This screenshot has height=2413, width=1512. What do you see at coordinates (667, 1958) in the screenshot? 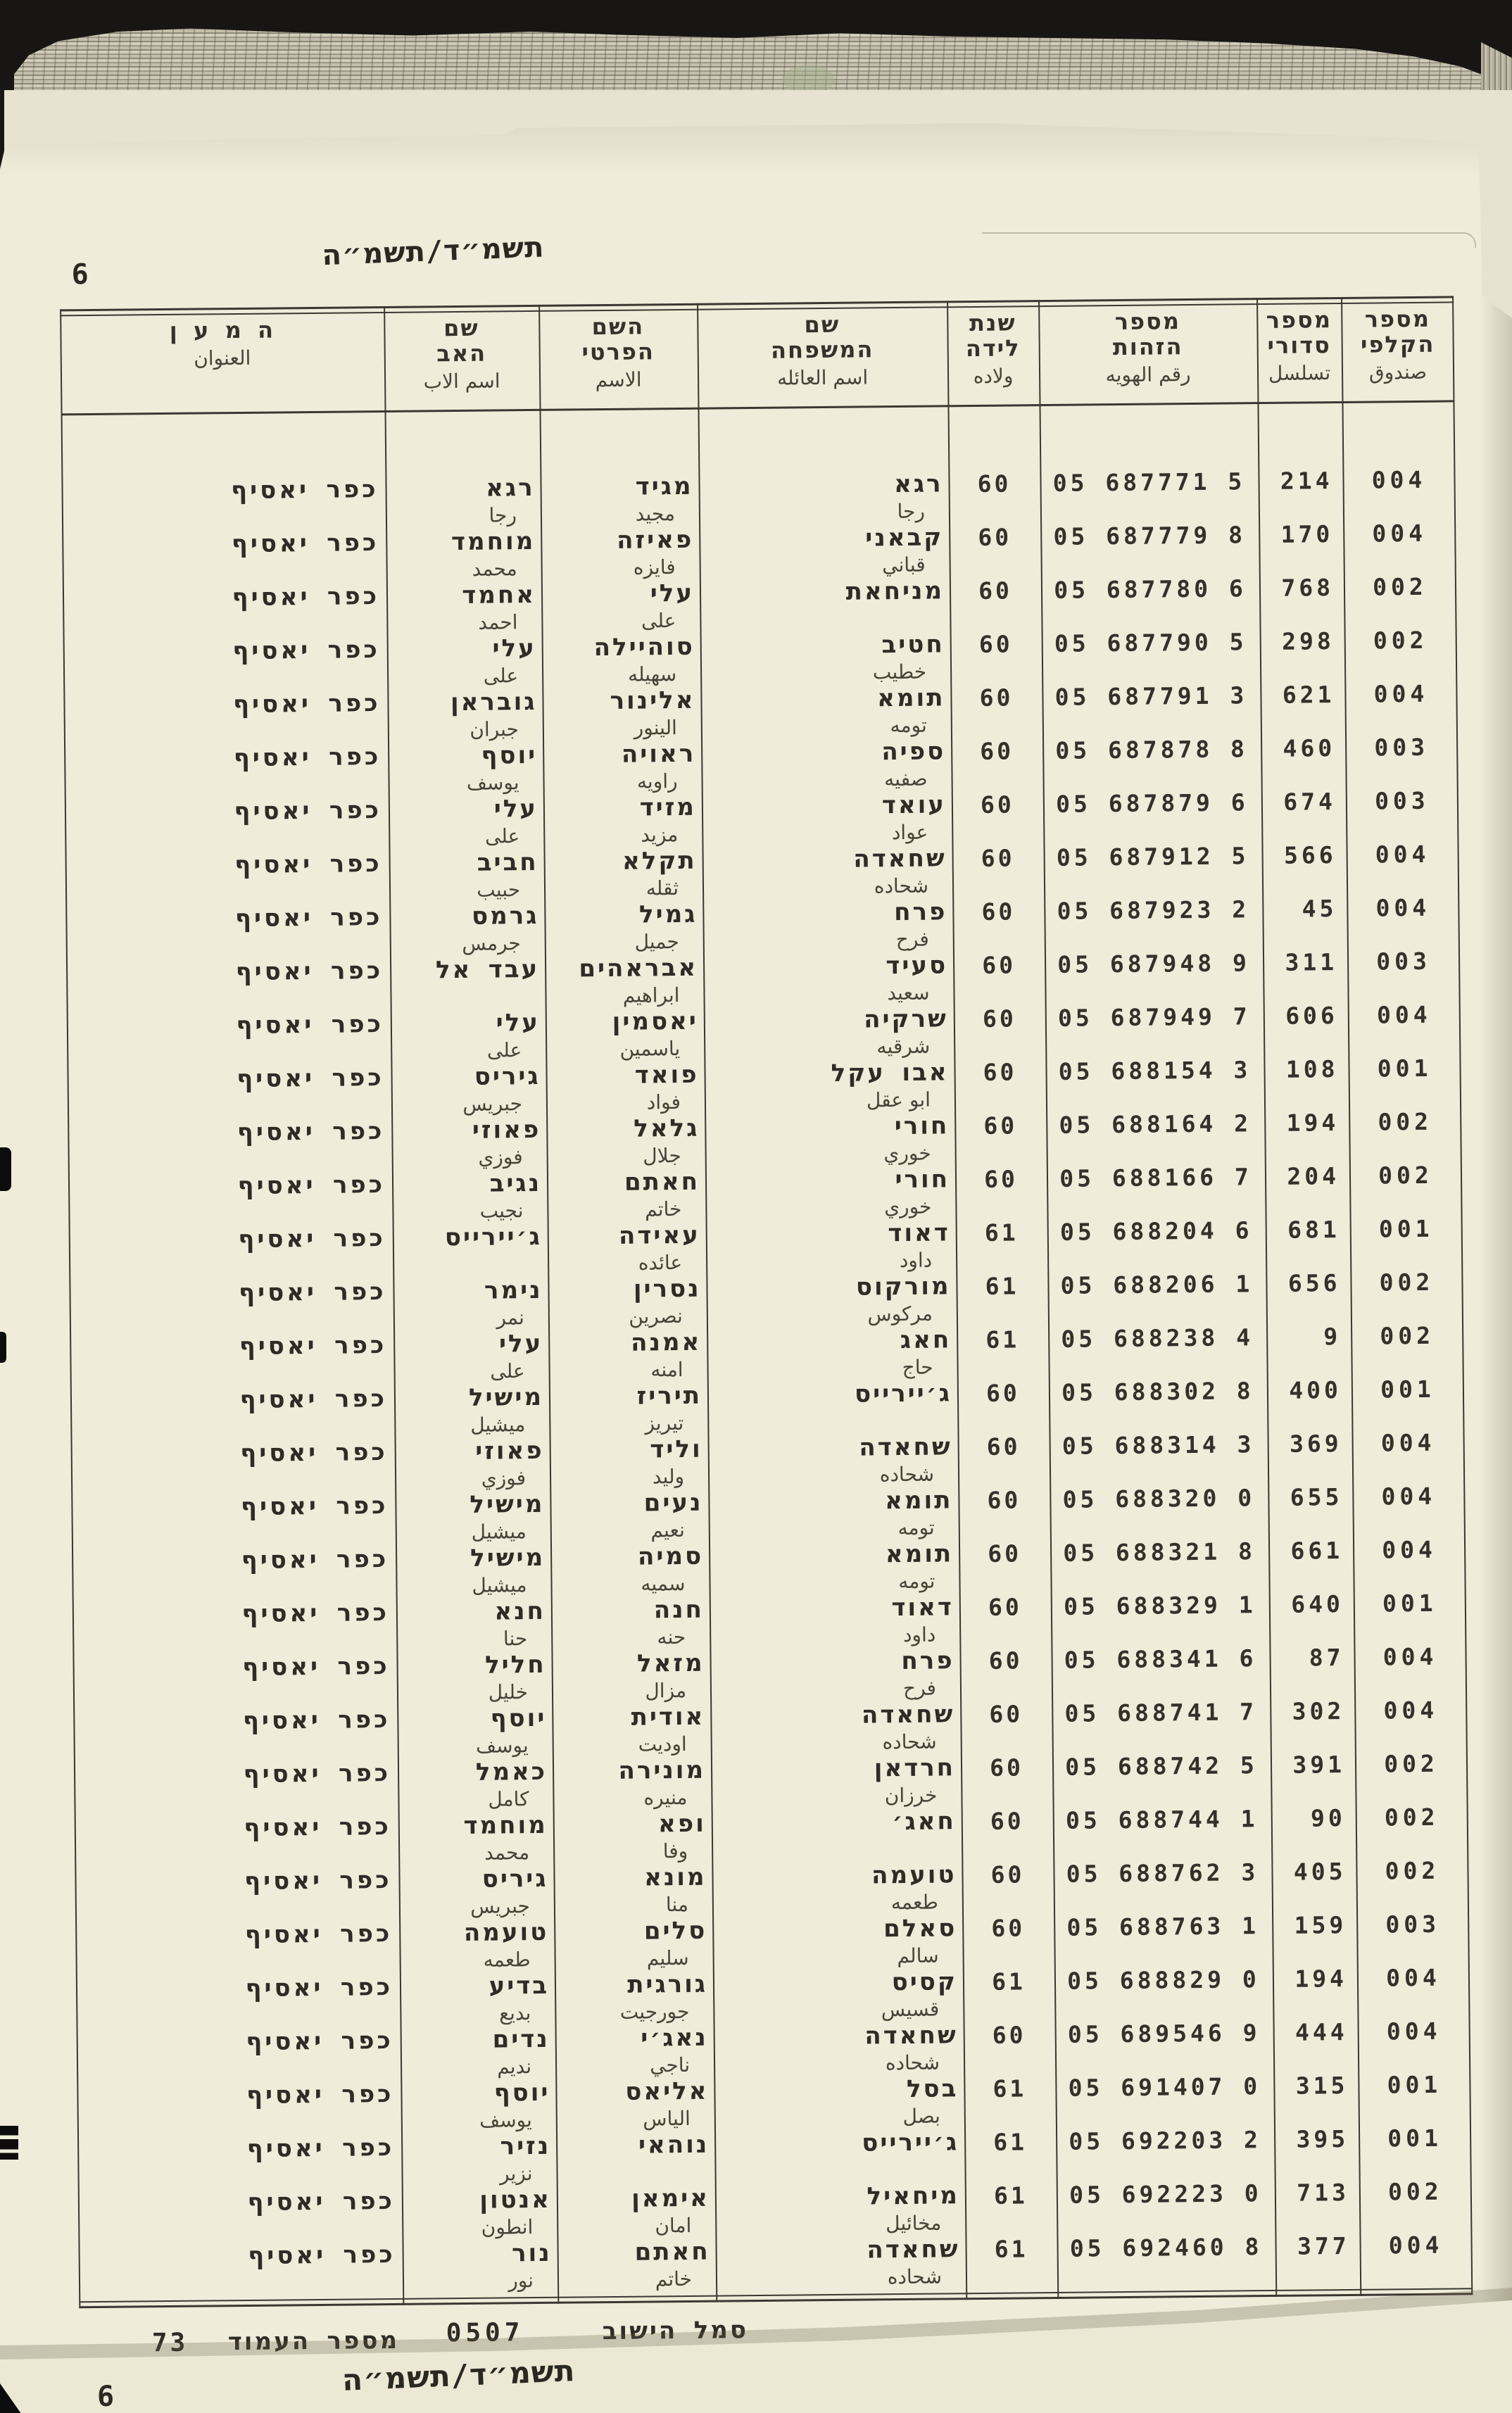
I see `first-name-arabic: سليم` at bounding box center [667, 1958].